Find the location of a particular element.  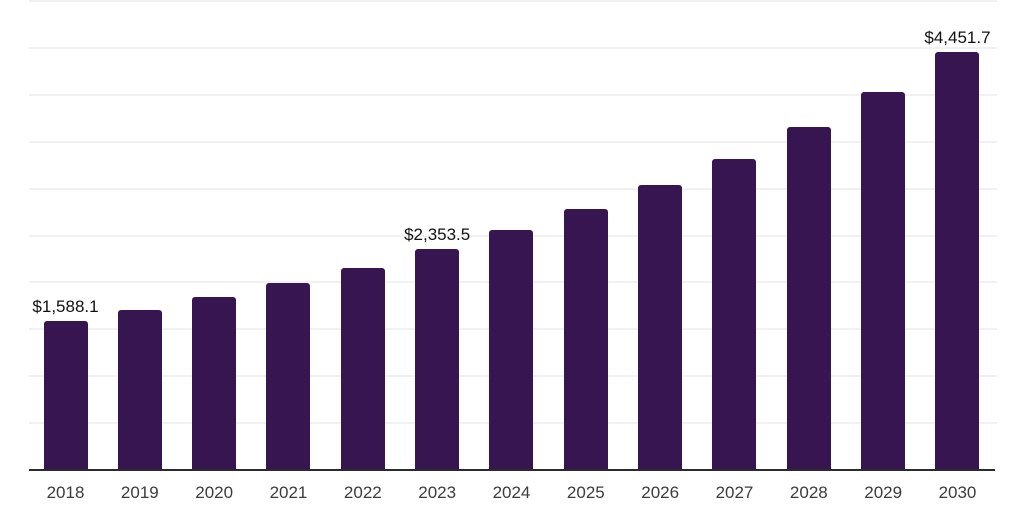

x-tick-2026: 2026 is located at coordinates (660, 492).